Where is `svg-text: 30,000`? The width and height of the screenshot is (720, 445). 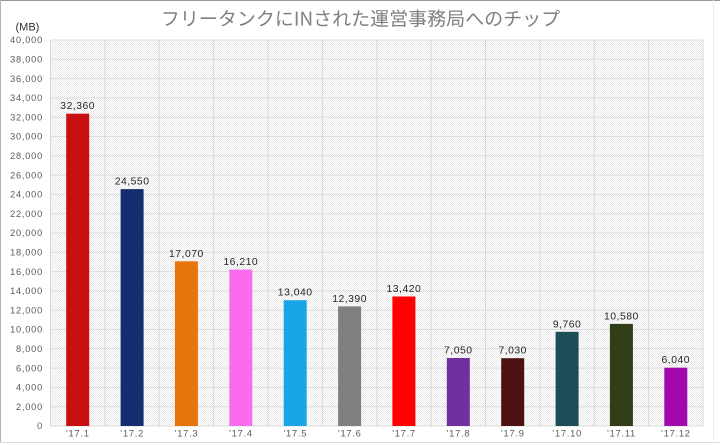
svg-text: 30,000 is located at coordinates (26, 137).